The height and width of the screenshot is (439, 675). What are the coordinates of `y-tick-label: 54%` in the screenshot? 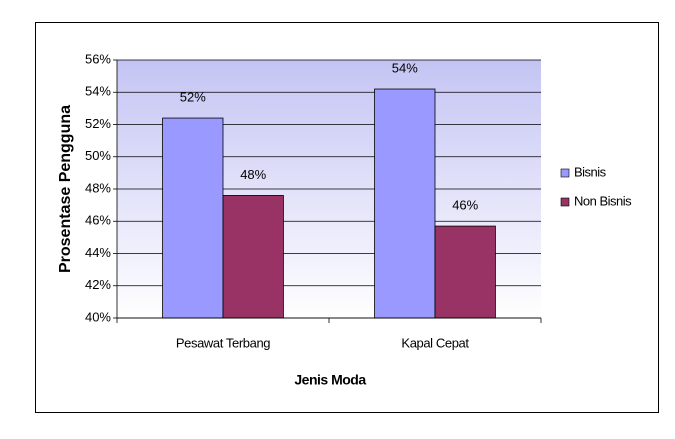 It's located at (98, 91).